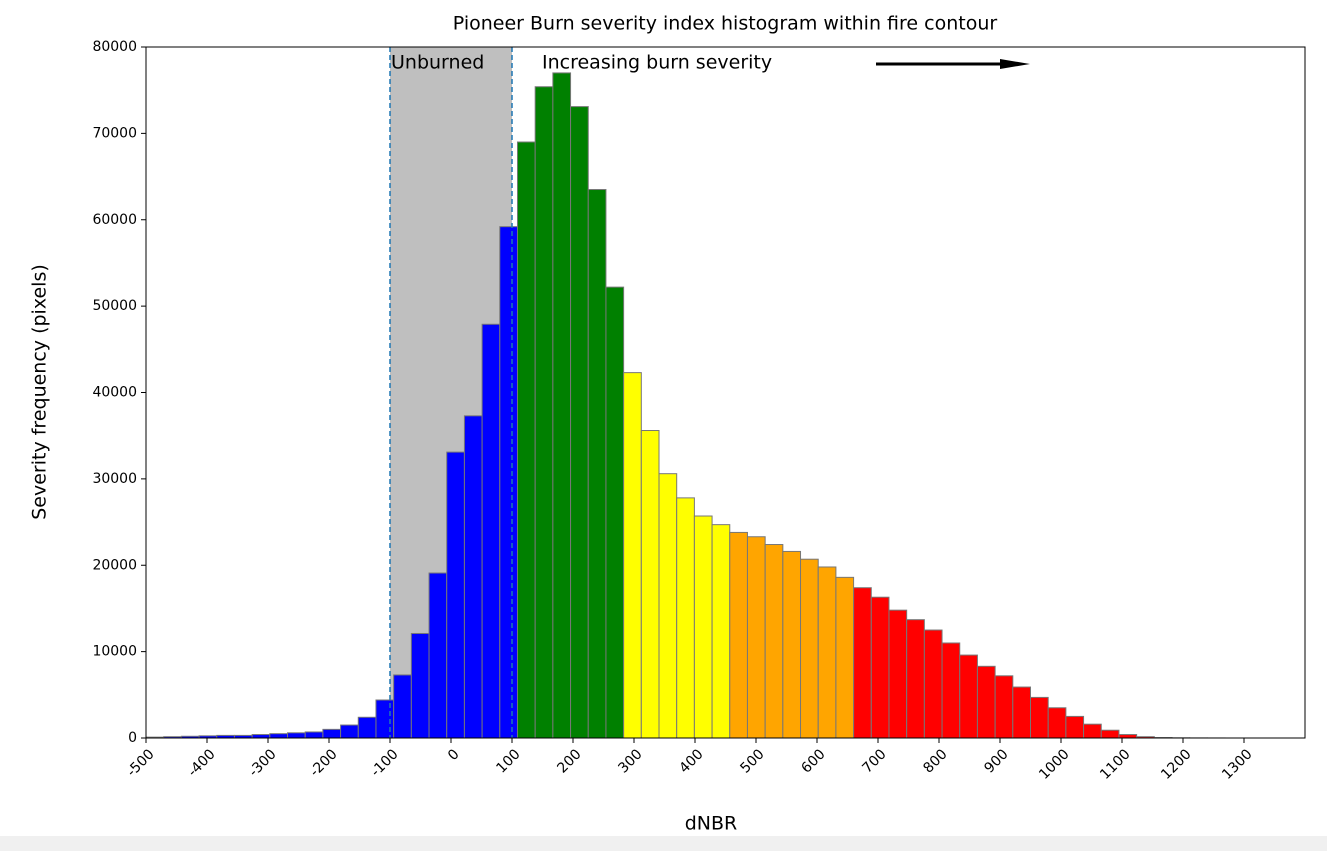  I want to click on x-tick-label: 300, so click(630, 761).